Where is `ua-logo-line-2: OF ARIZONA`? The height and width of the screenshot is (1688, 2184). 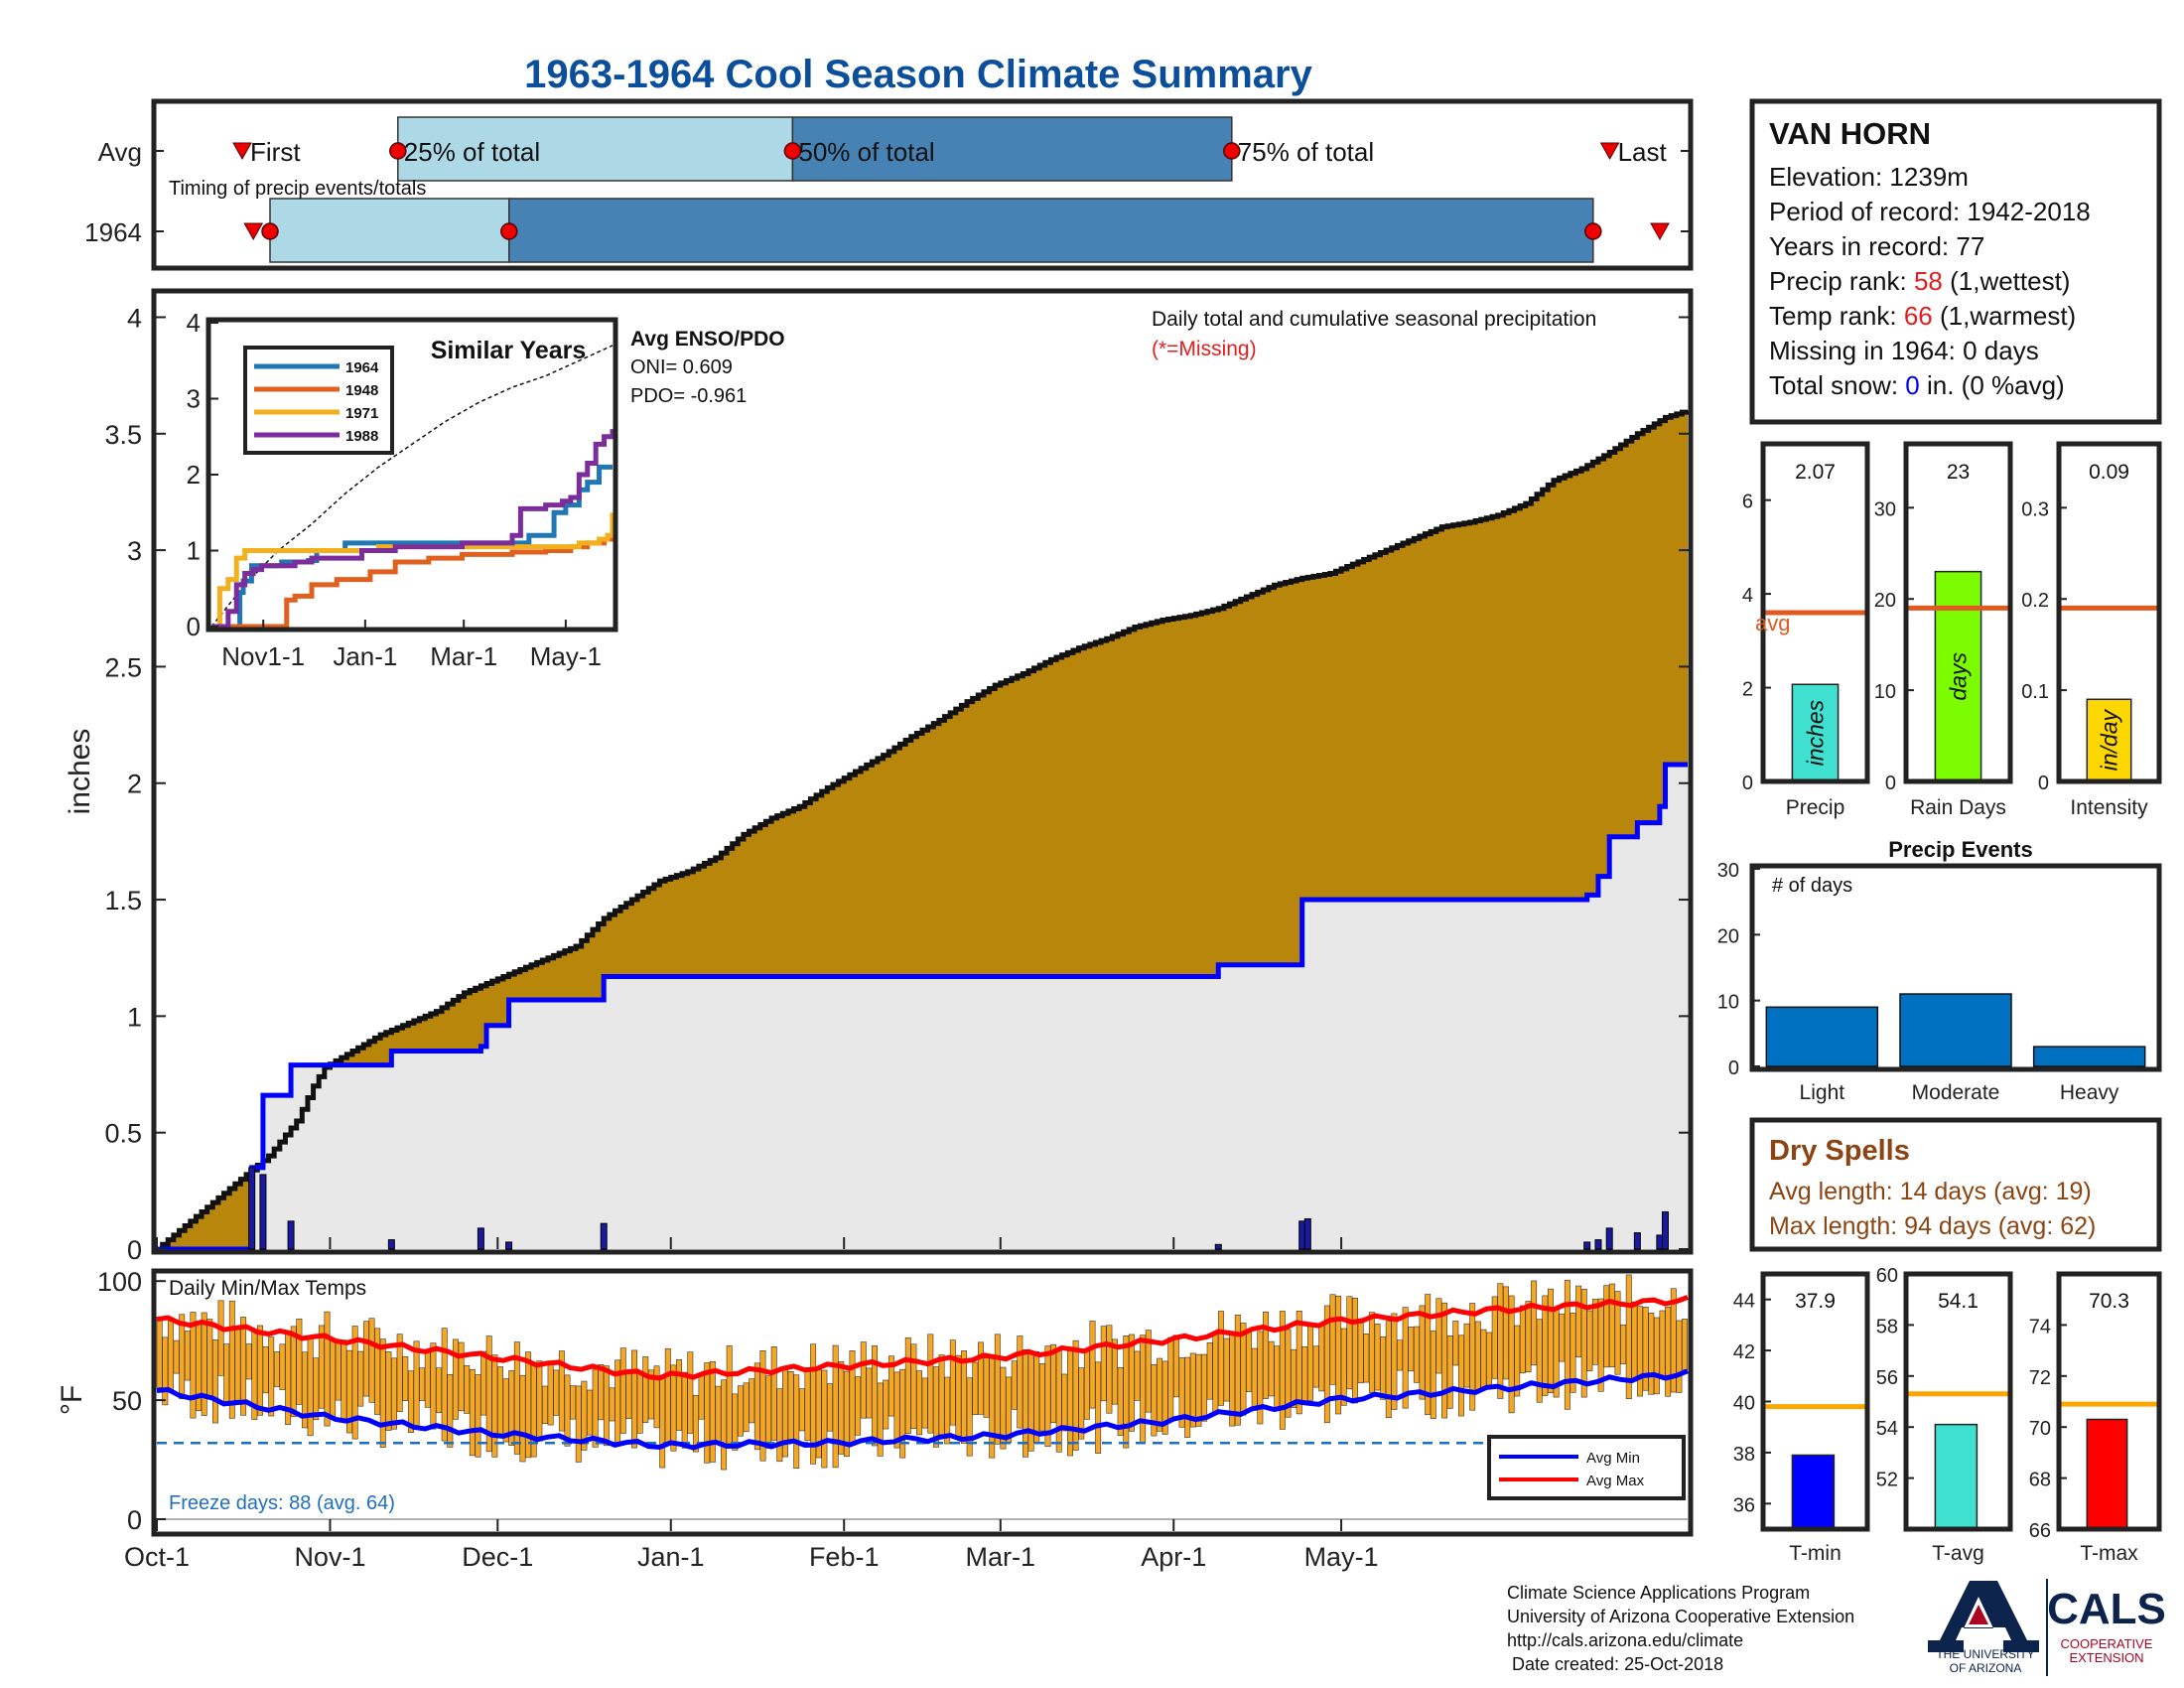
ua-logo-line-2: OF ARIZONA is located at coordinates (1986, 1668).